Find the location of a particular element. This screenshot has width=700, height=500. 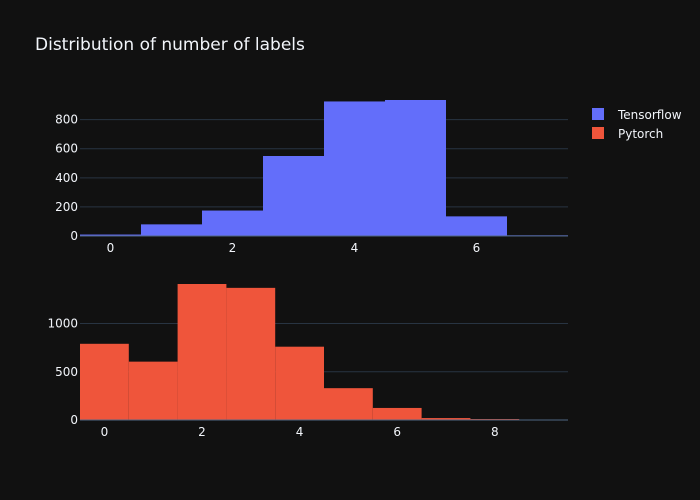

tensorflow-x-tick-label: 6 is located at coordinates (477, 248).